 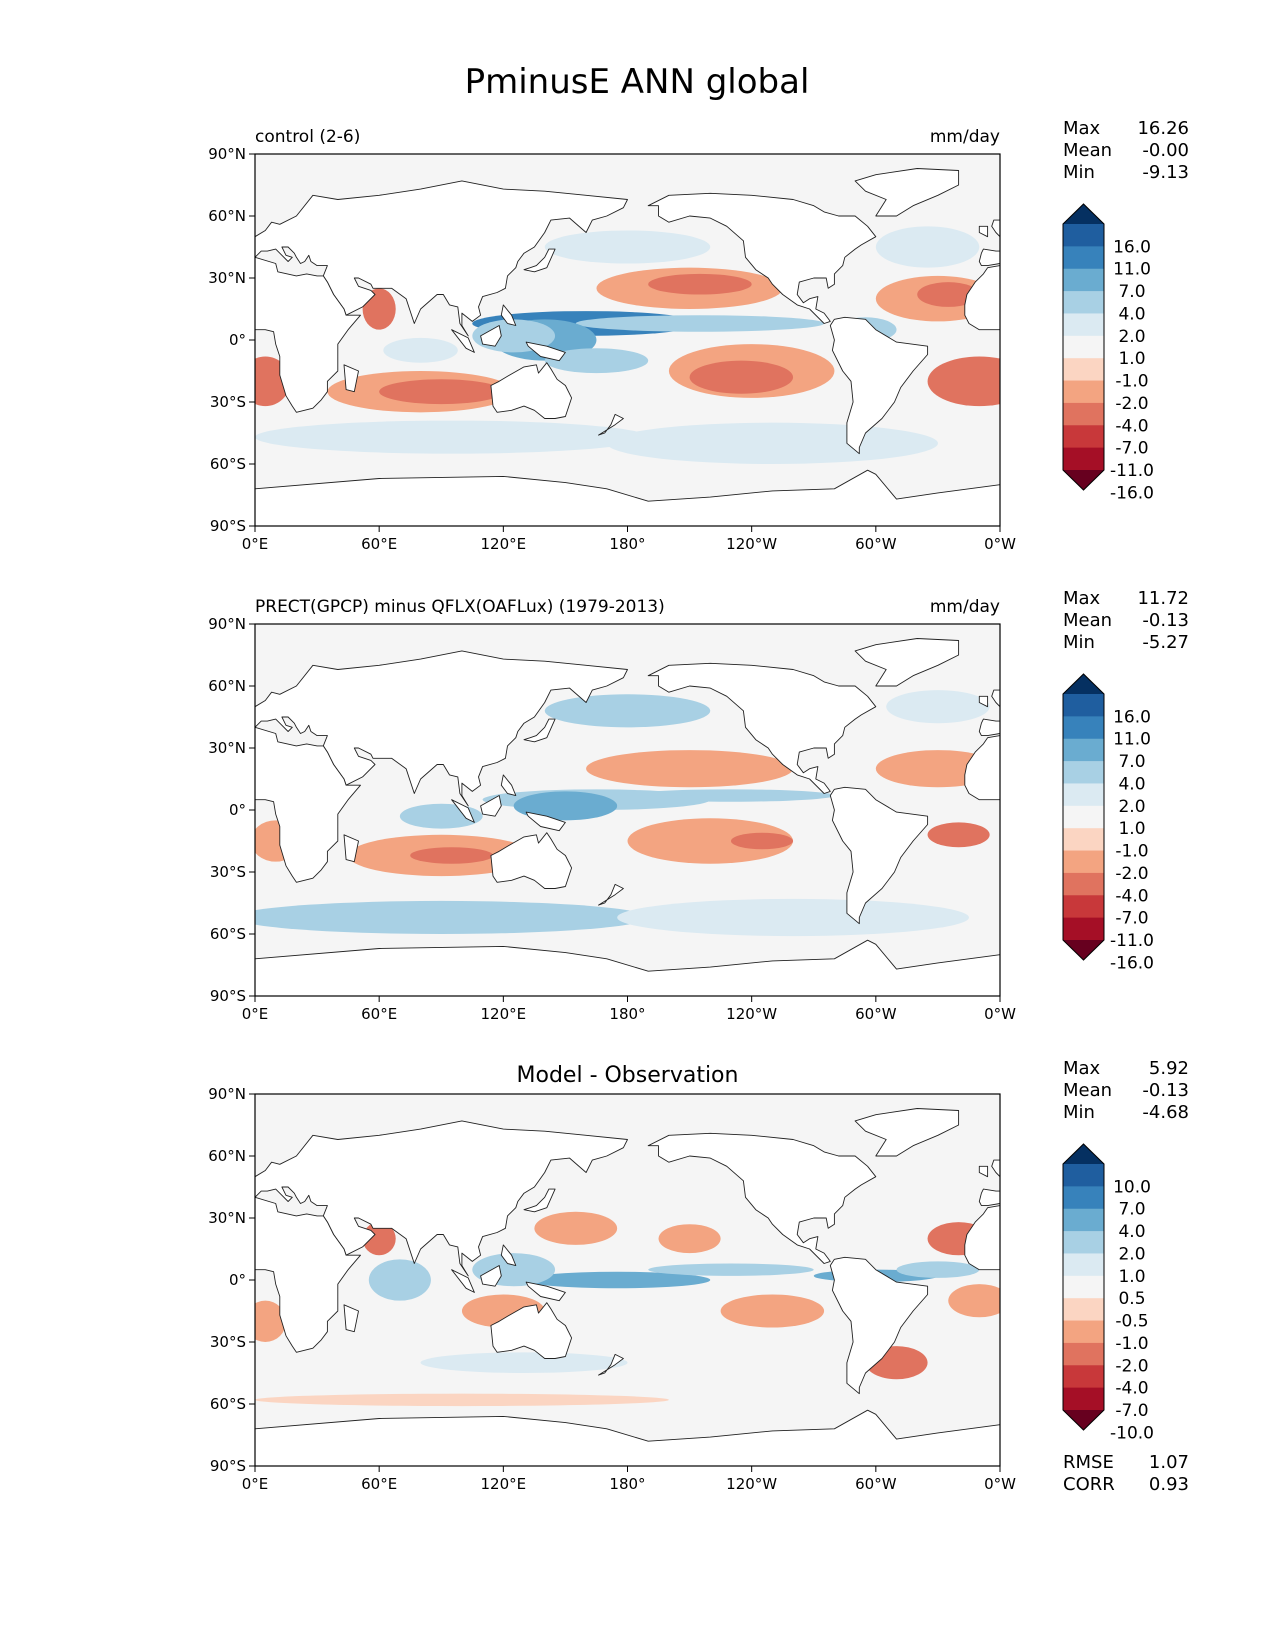 I want to click on y-tick-label: 90°S, so click(x=228, y=526).